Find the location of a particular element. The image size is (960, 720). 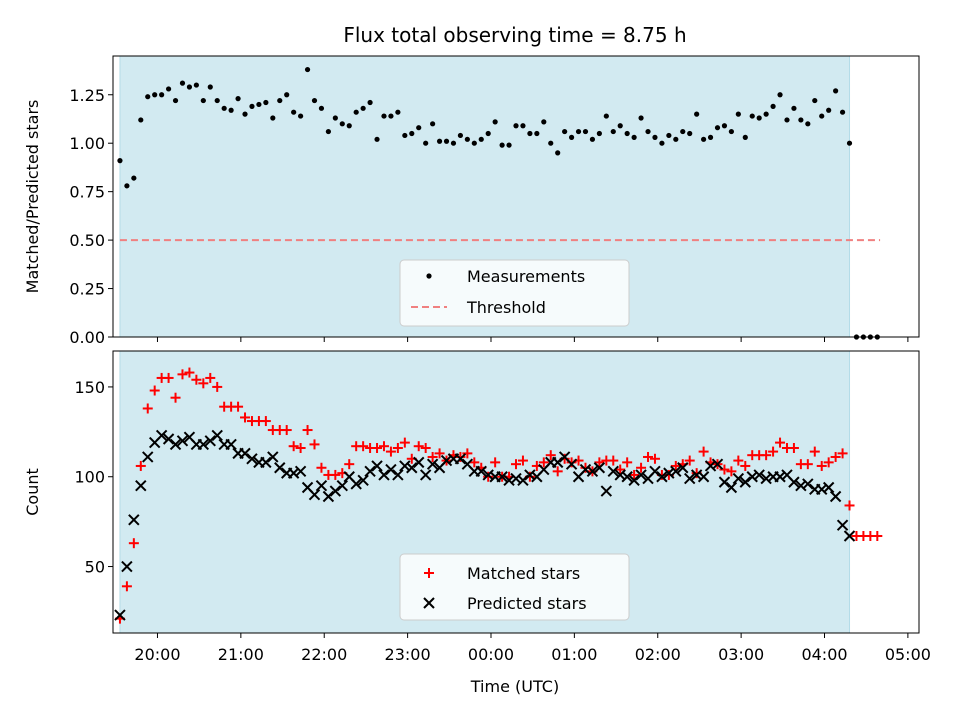

x-tick-label: 21:00 is located at coordinates (241, 654).